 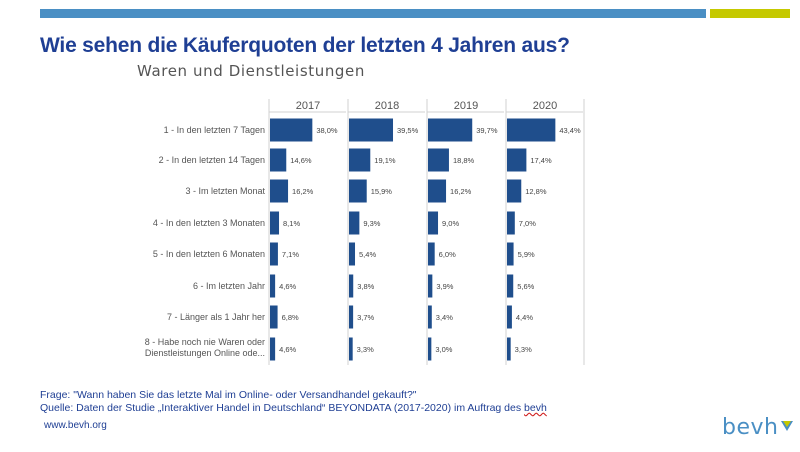 I want to click on data-label: 5,9%, so click(x=526, y=254).